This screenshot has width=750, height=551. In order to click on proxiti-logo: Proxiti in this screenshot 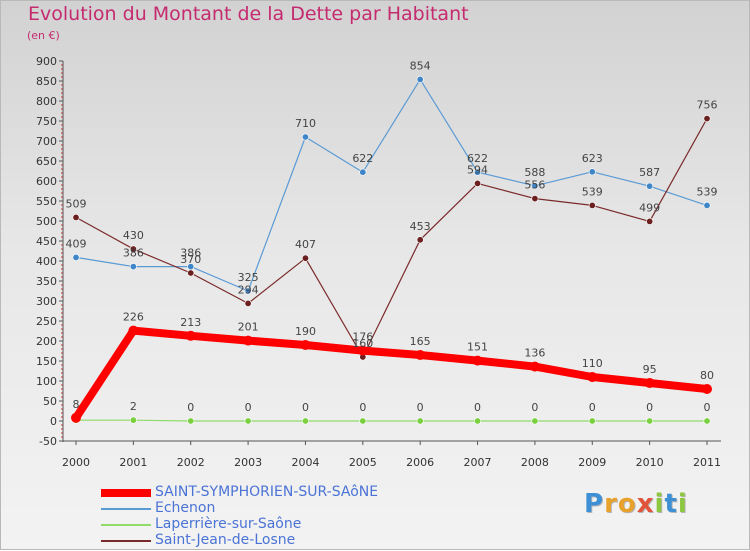, I will do `click(636, 504)`.